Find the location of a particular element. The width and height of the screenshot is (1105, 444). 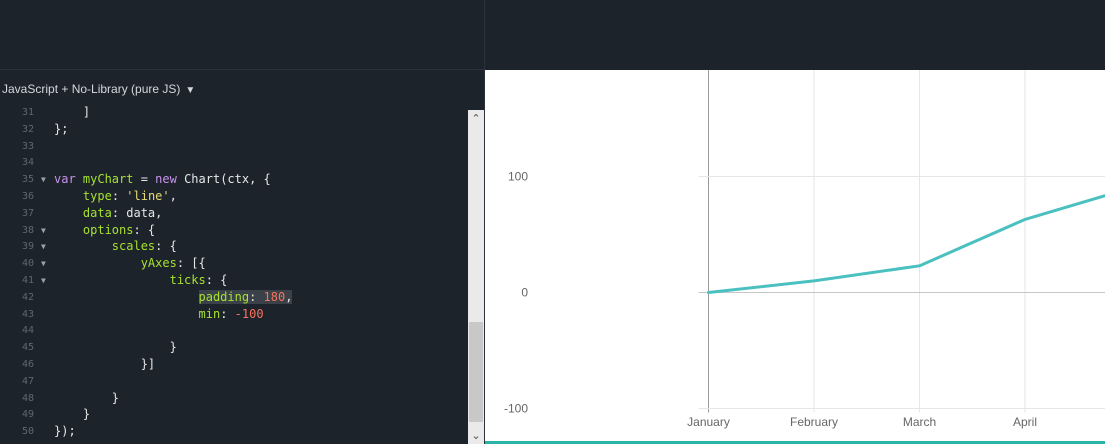

code-text: padding: 180, is located at coordinates (245, 296).